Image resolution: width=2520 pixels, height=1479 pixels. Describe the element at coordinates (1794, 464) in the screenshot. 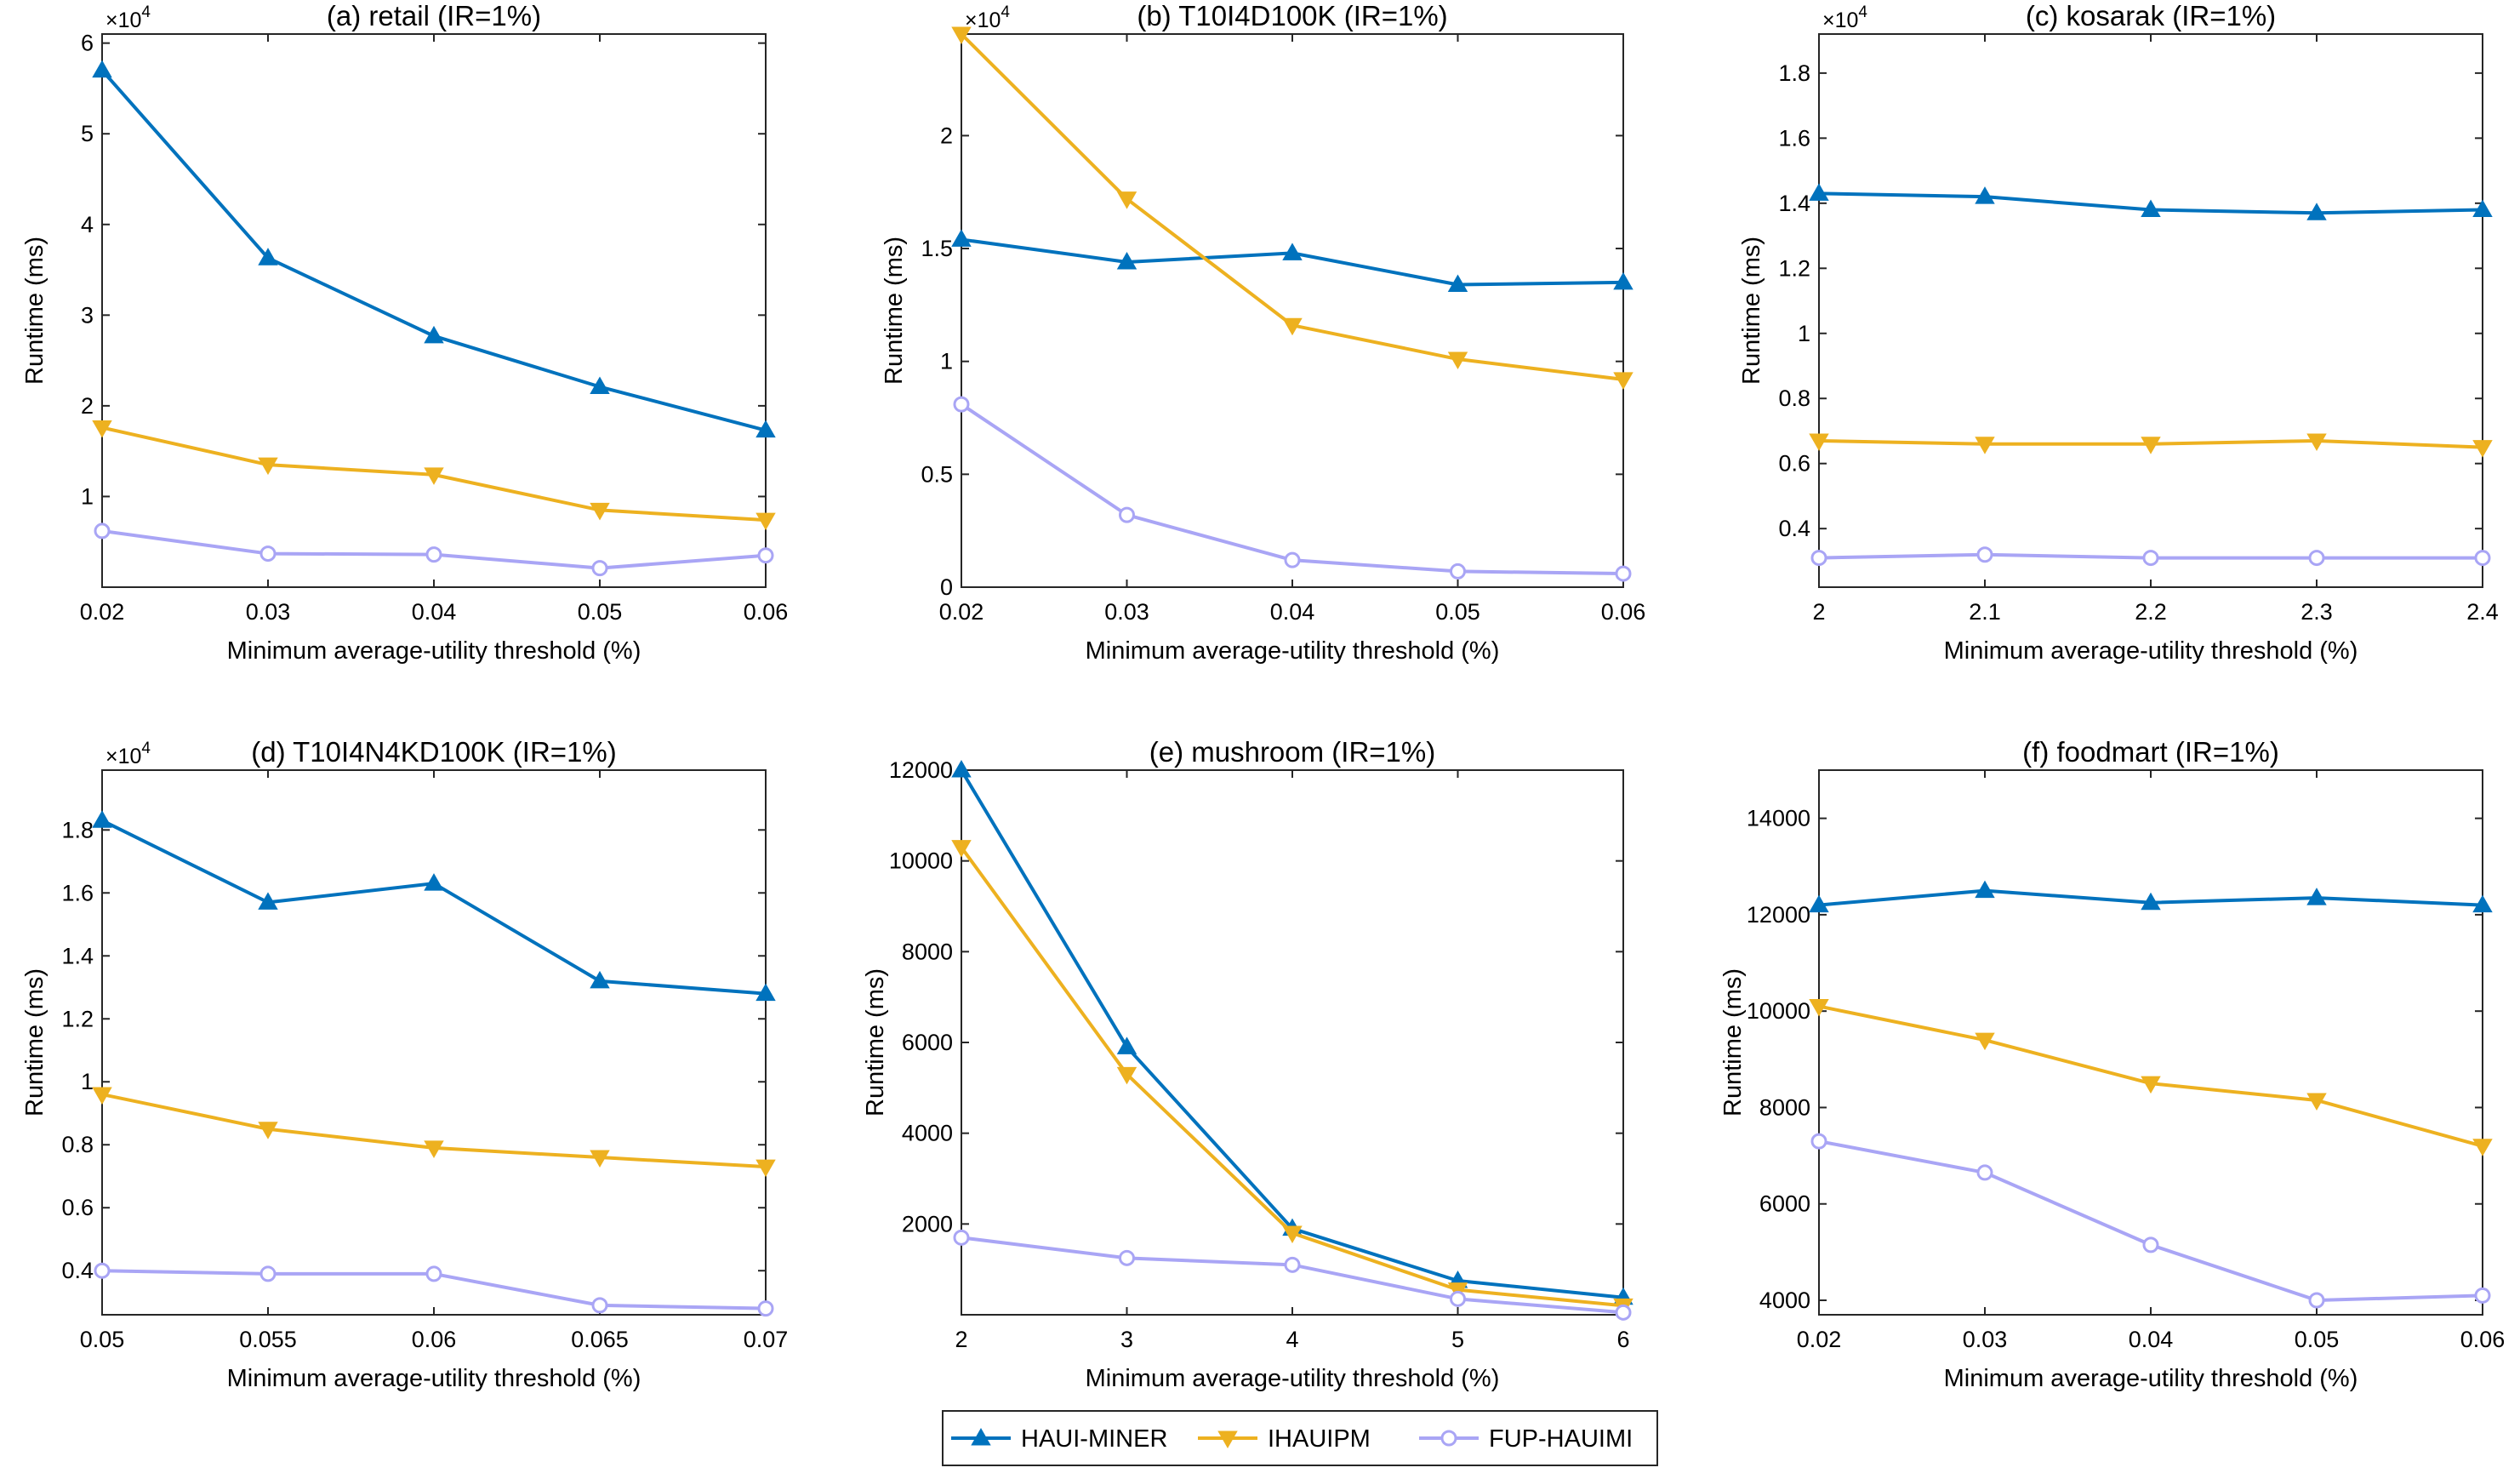

I see `y-tick-label: 0.6` at that location.